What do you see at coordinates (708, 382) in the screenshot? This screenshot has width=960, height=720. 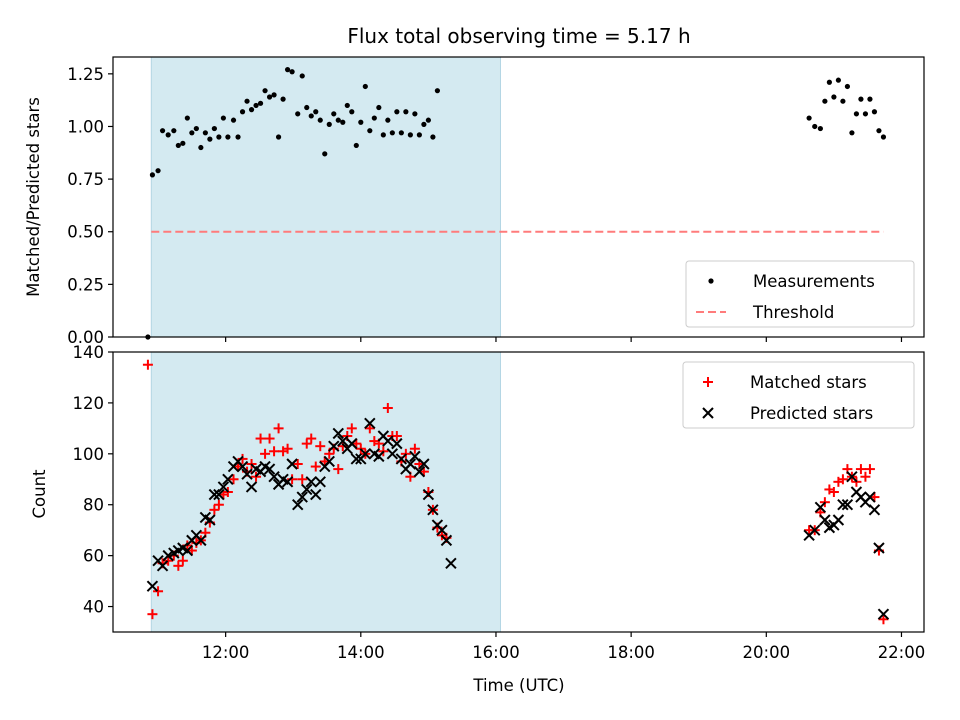 I see `legend-matched-stars-marker` at bounding box center [708, 382].